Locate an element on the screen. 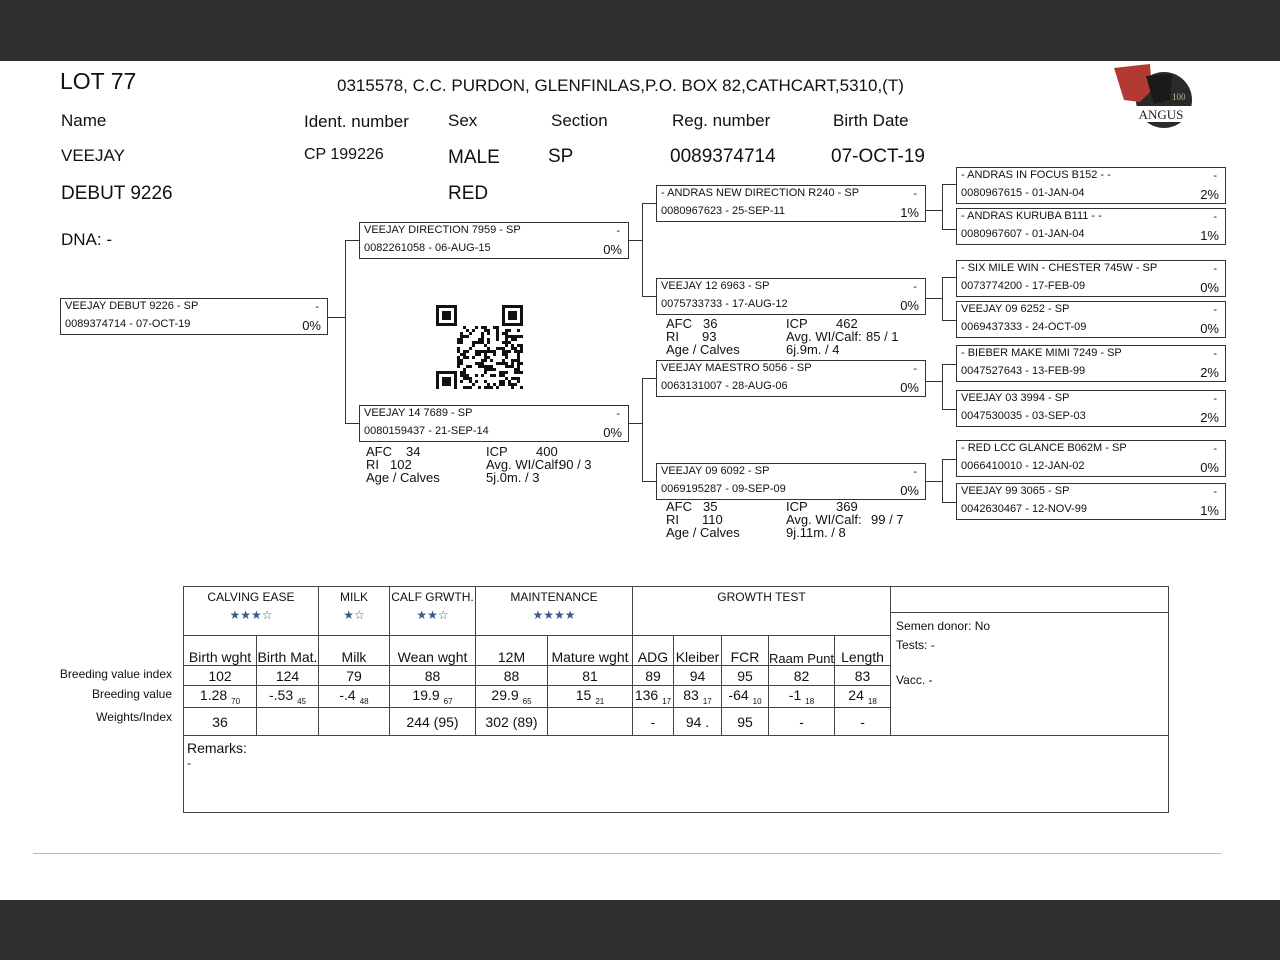 Image resolution: width=1280 pixels, height=960 pixels. pedigree-reg-date: 0069195287 - 09-SEP-09 is located at coordinates (723, 489).